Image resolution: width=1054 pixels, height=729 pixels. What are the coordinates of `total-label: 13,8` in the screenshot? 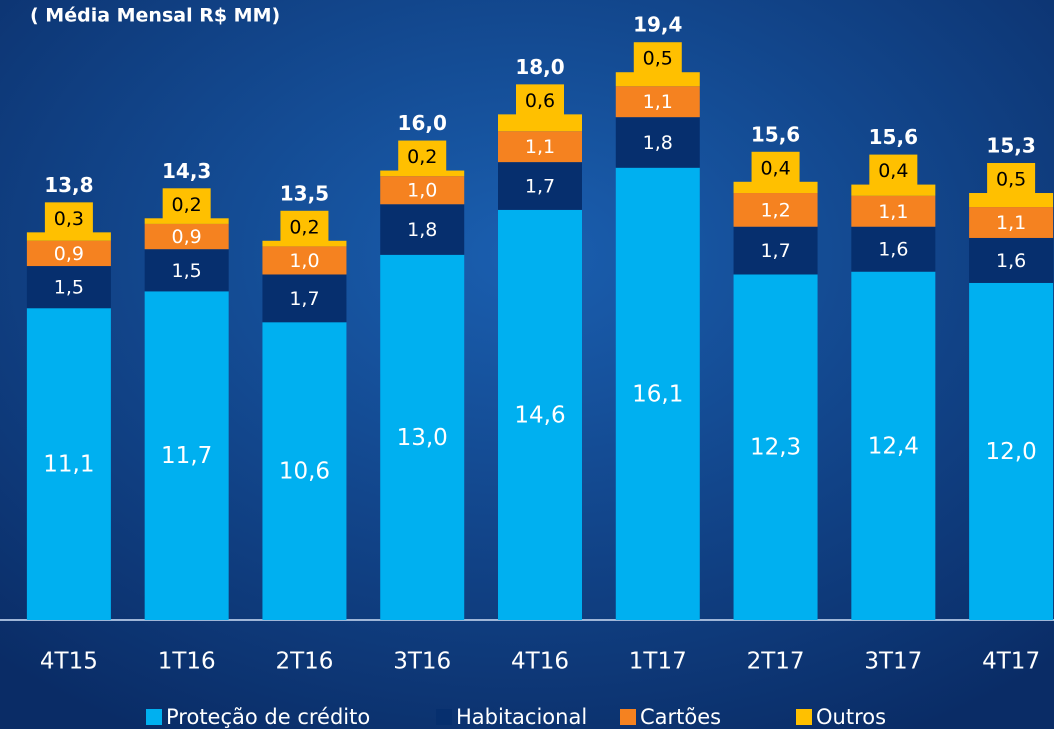 It's located at (68, 185).